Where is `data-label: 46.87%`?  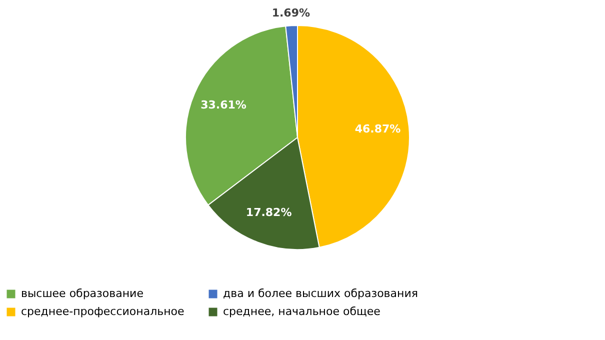
data-label: 46.87% is located at coordinates (377, 129).